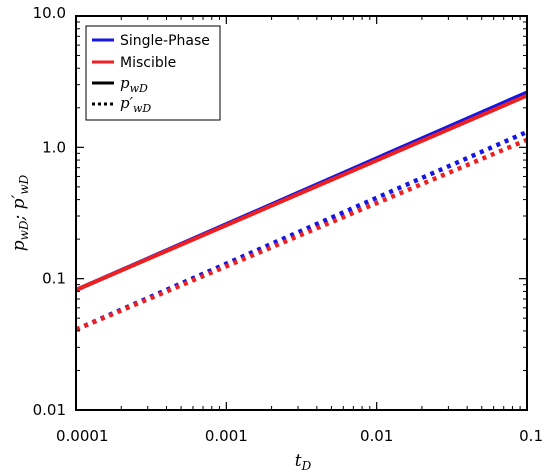  What do you see at coordinates (54, 279) in the screenshot?
I see `y-tick-label: 0.1` at bounding box center [54, 279].